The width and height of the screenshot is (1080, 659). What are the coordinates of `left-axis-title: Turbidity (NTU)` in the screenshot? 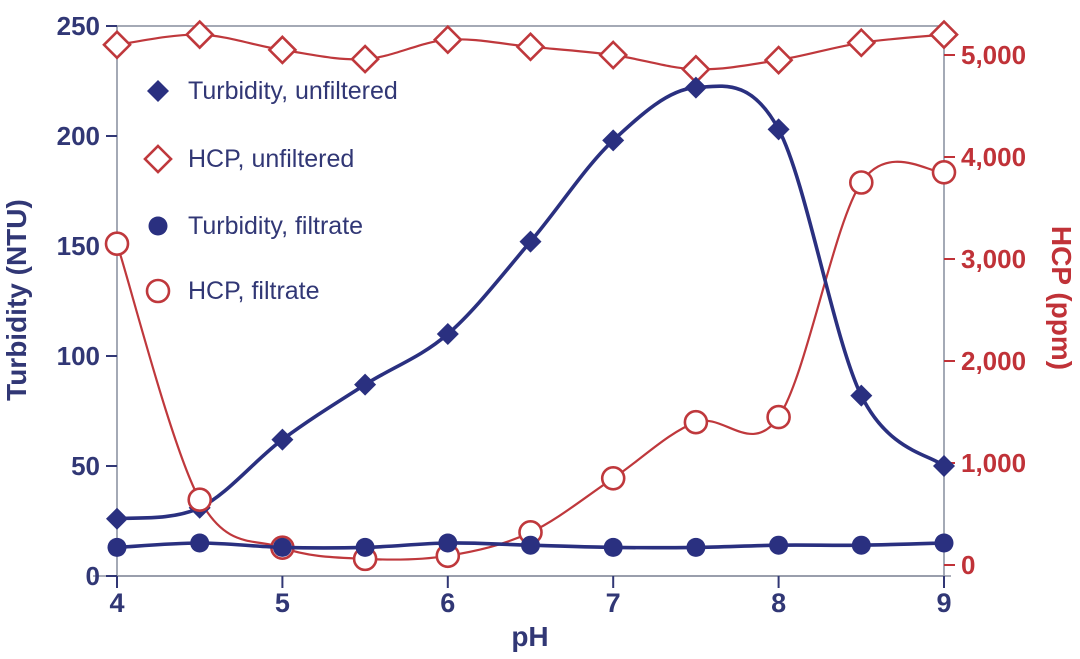 It's located at (16, 300).